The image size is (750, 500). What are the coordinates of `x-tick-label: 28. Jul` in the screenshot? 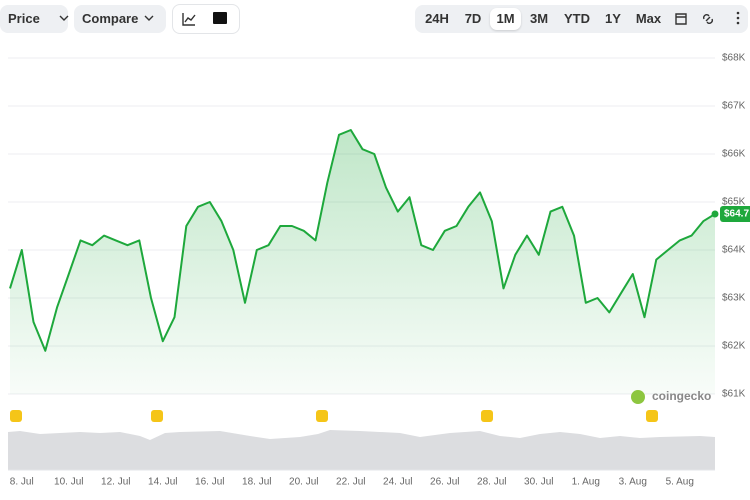 It's located at (491, 482).